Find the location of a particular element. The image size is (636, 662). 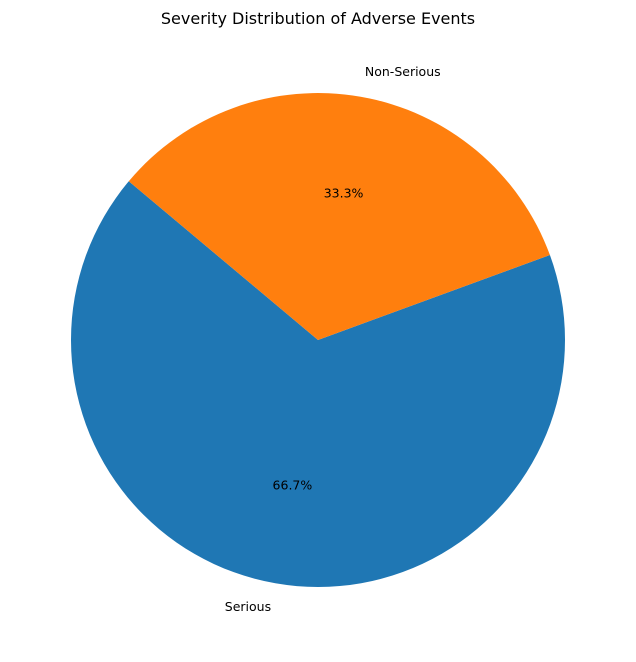

slice-label: Non-Serious is located at coordinates (403, 71).